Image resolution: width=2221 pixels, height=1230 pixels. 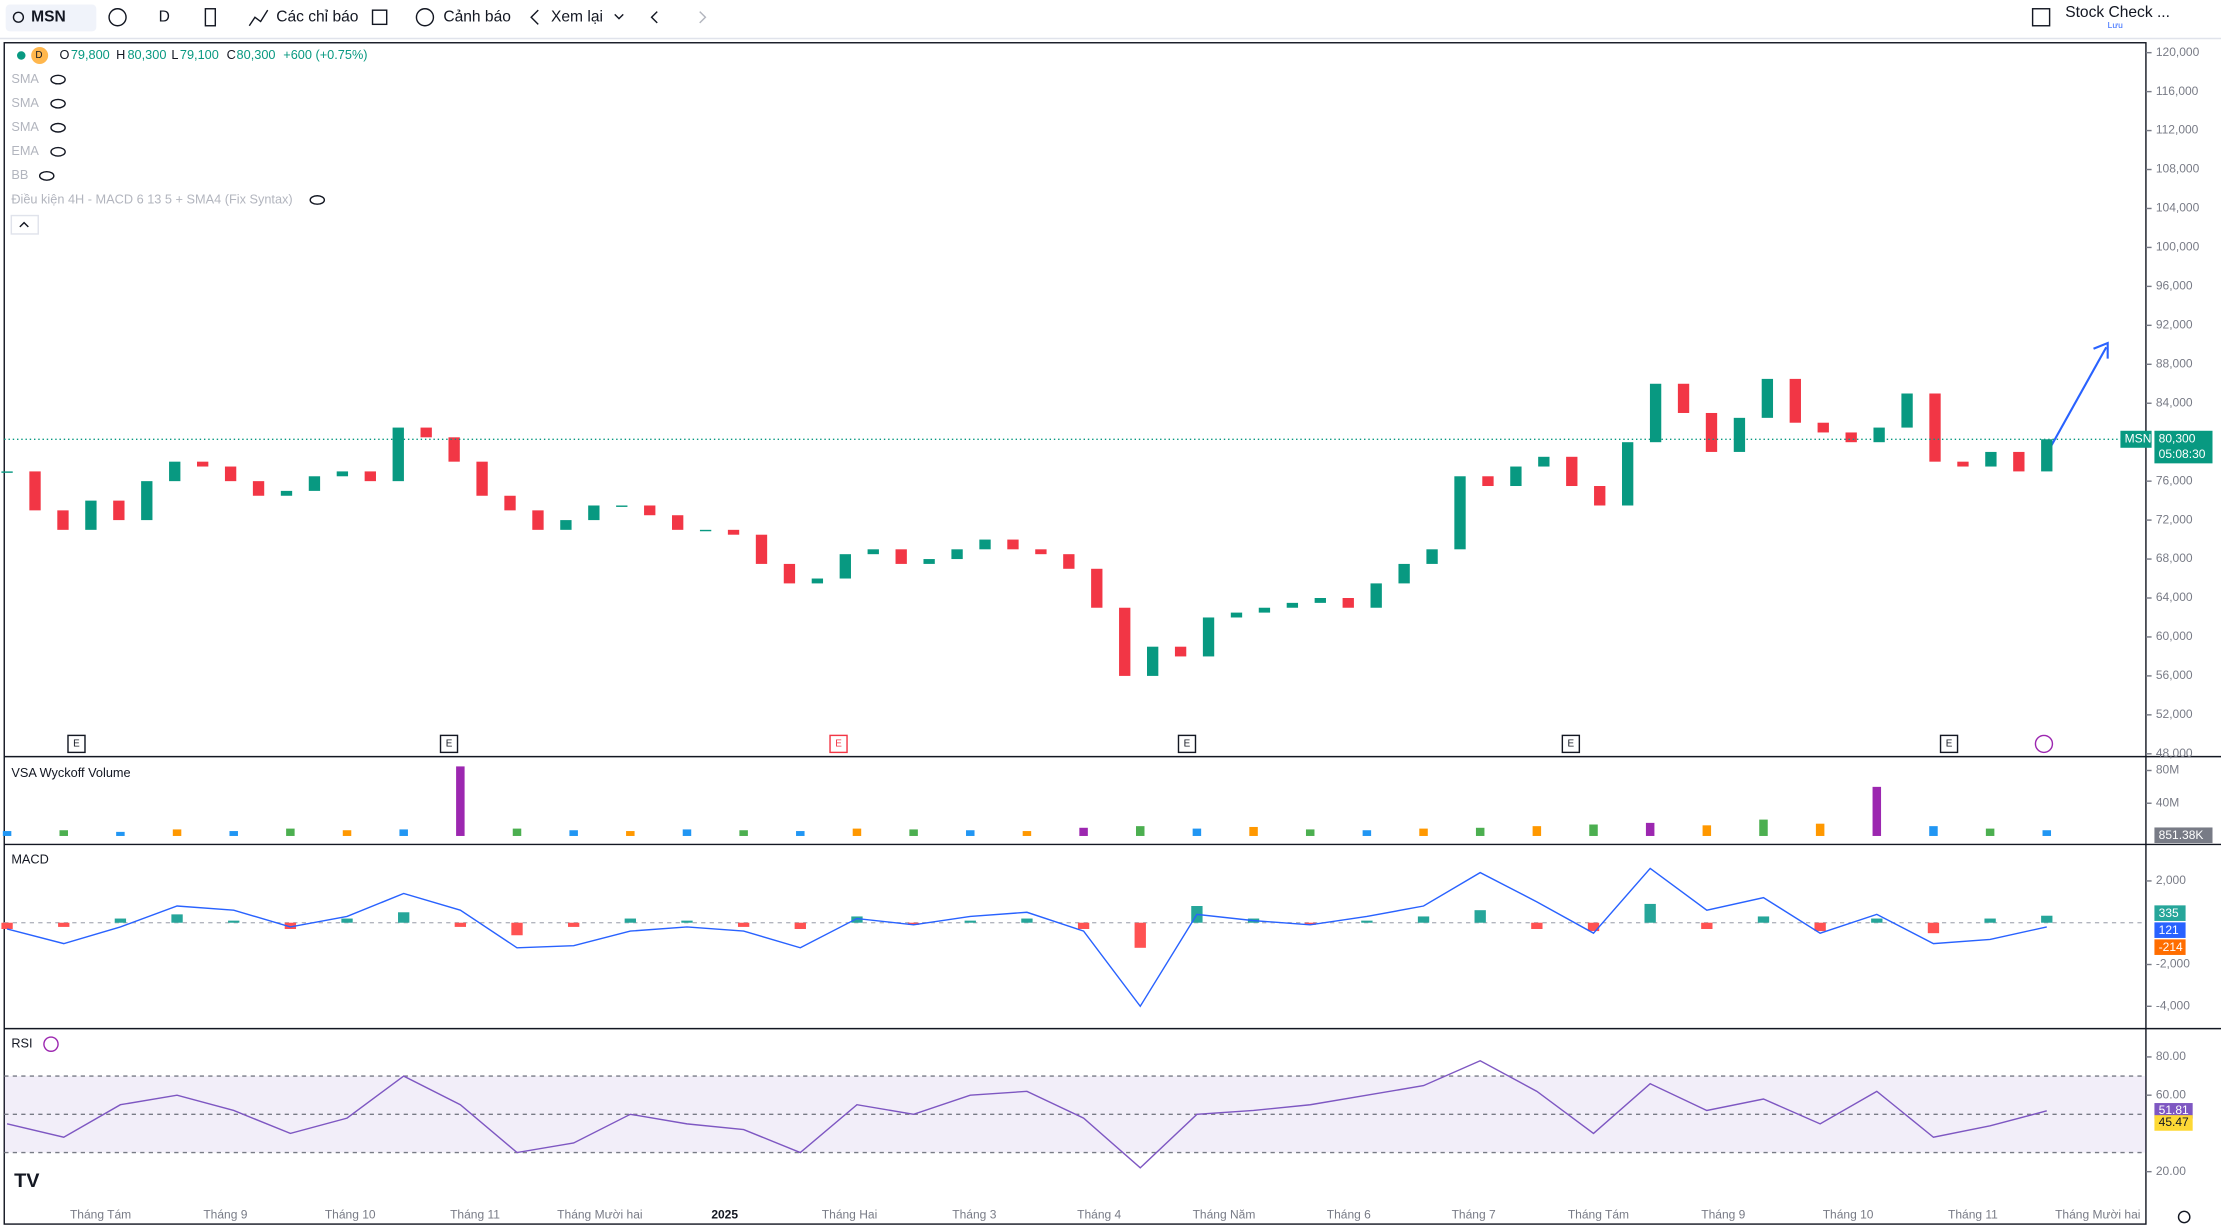 What do you see at coordinates (317, 16) in the screenshot?
I see `indicators-button: Các chỉ báo` at bounding box center [317, 16].